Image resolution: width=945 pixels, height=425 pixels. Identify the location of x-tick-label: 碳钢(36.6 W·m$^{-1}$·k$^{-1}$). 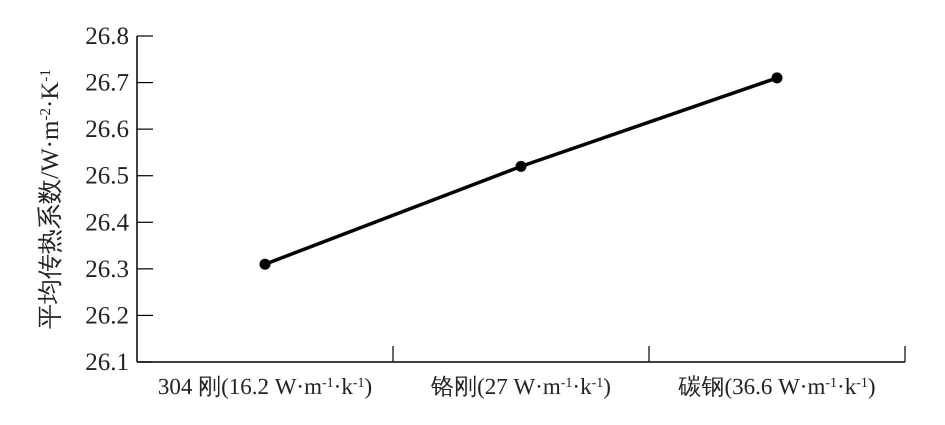
(776, 386).